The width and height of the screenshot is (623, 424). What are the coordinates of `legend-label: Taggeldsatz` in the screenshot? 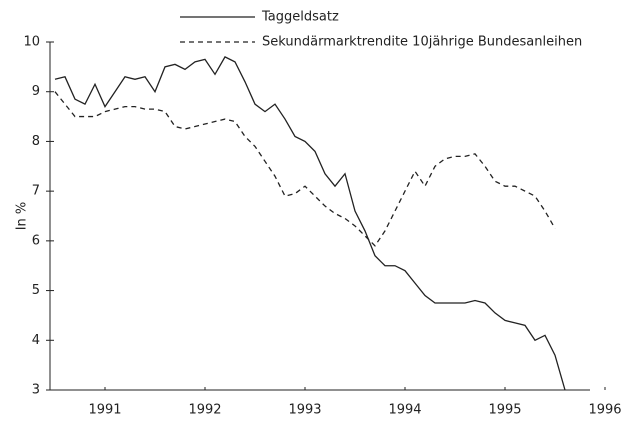 It's located at (300, 17).